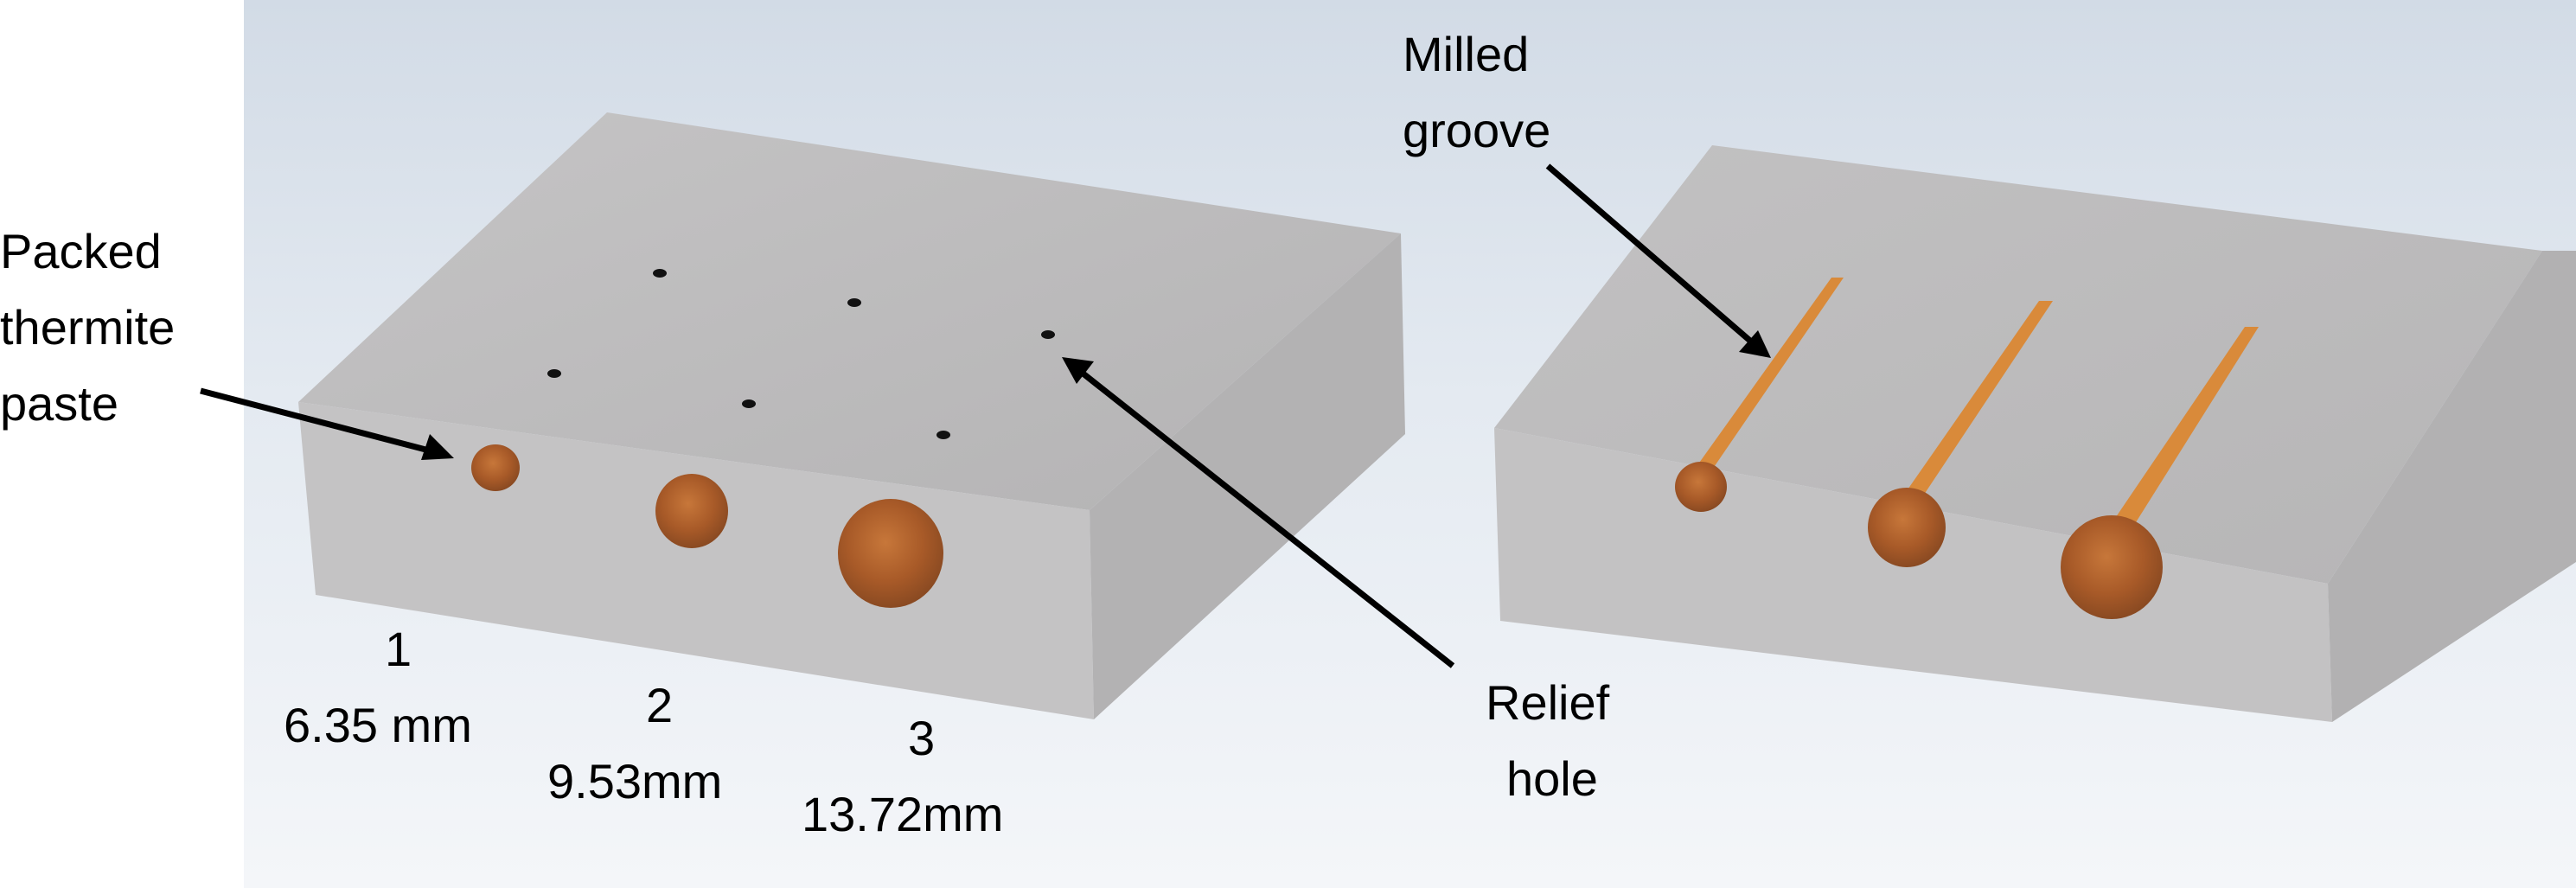  What do you see at coordinates (922, 738) in the screenshot?
I see `label-hole3-number: 3` at bounding box center [922, 738].